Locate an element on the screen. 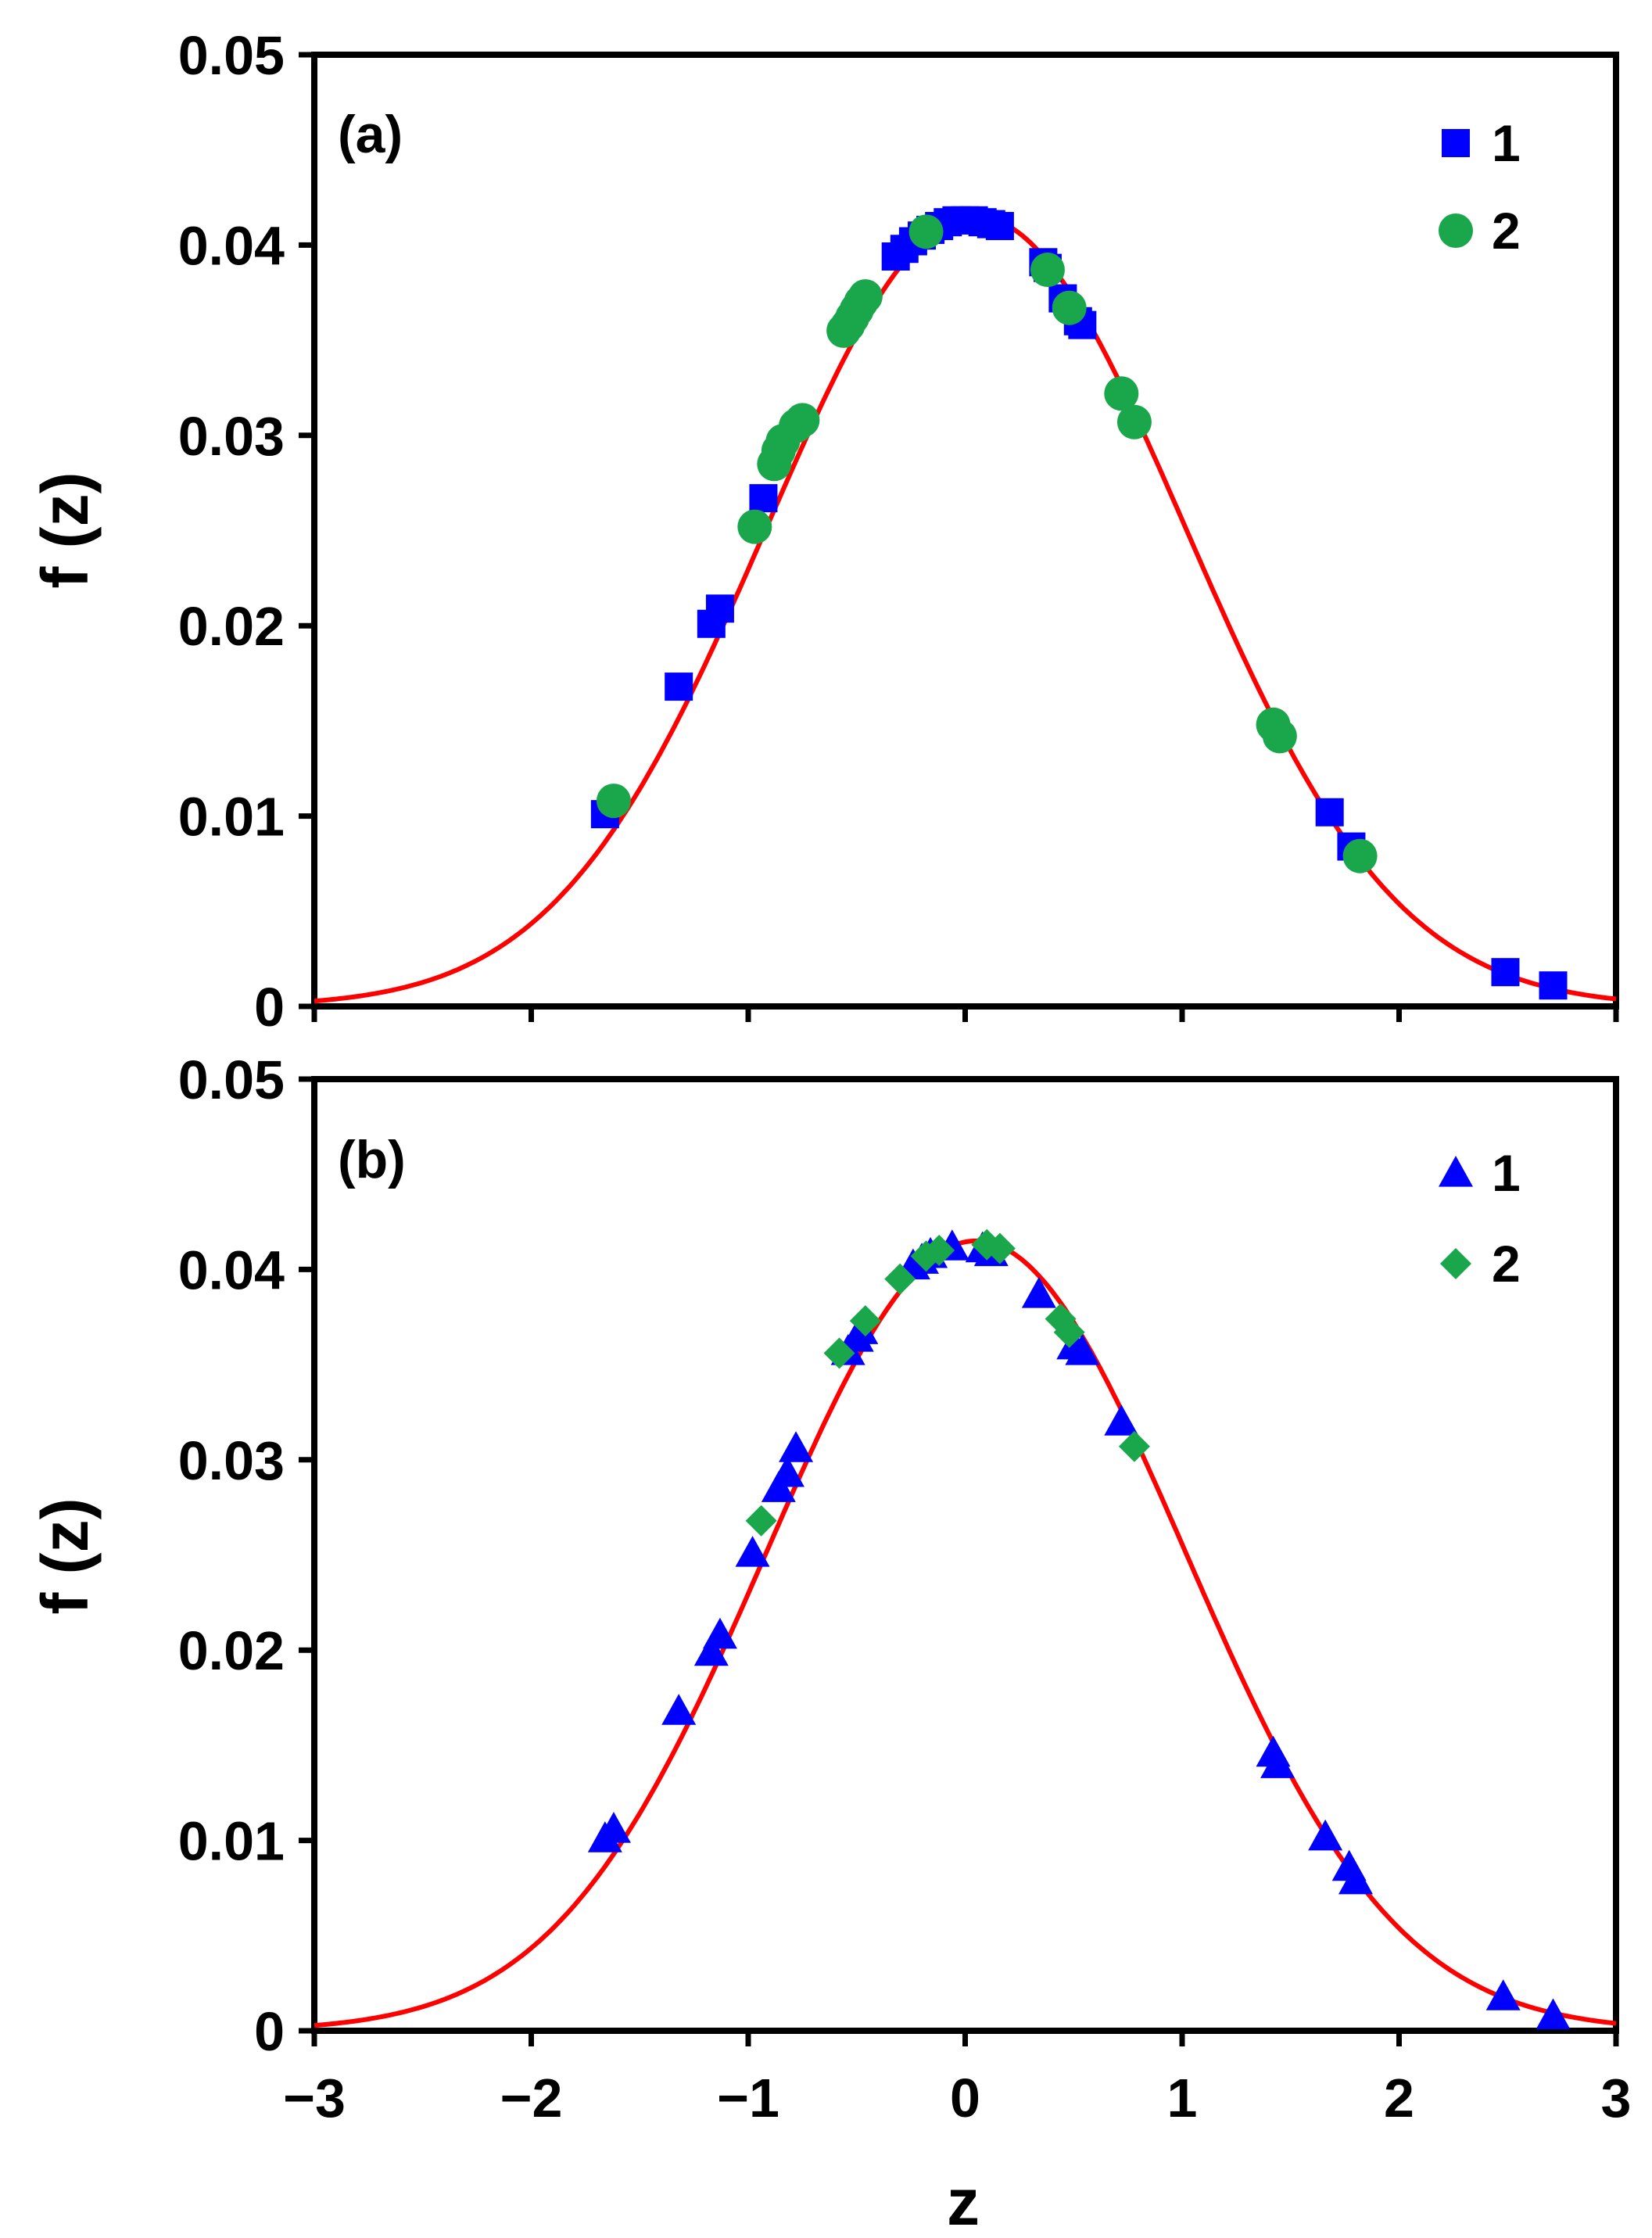  x-tick-label: −1 is located at coordinates (748, 2098).